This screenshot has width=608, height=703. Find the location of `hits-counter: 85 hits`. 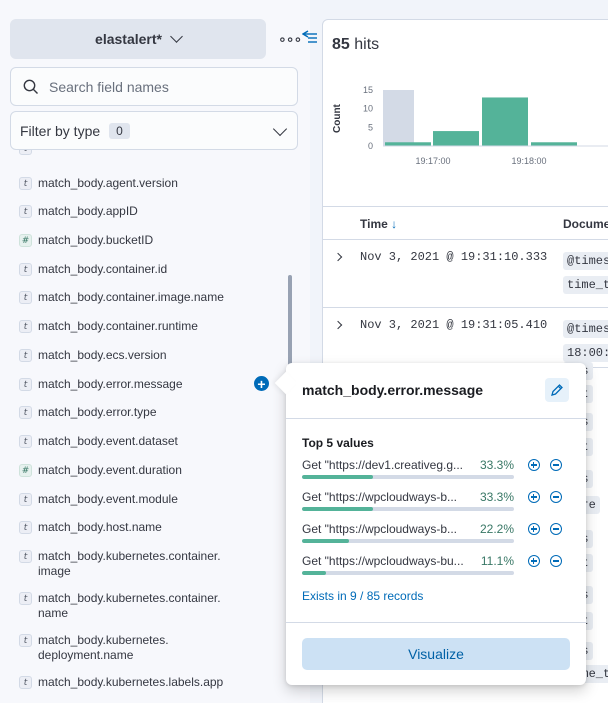

hits-counter: 85 hits is located at coordinates (355, 45).